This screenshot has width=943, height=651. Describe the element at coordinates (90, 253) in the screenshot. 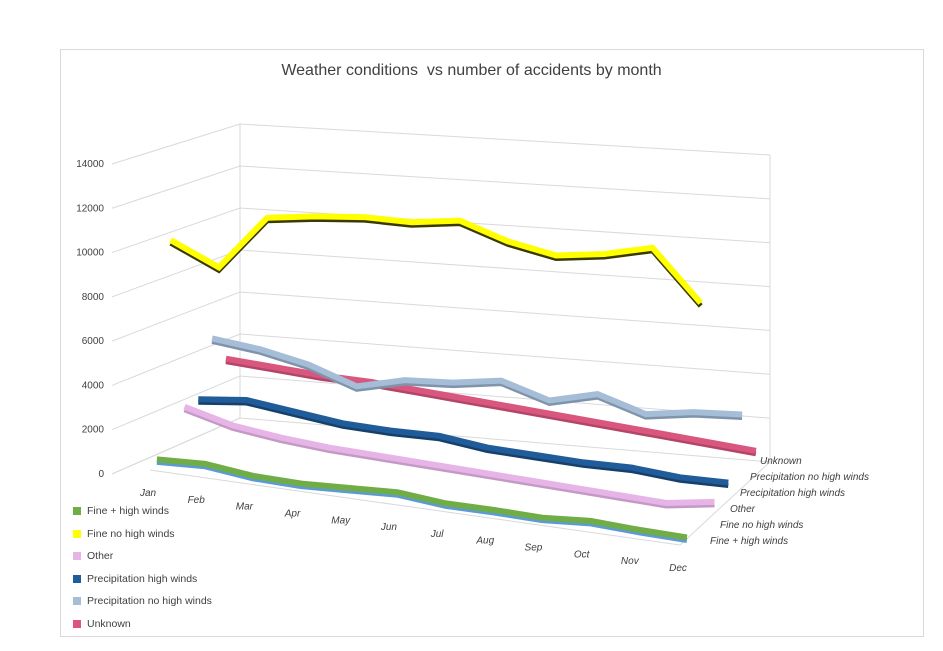

I see `y-tick-label: 10000` at that location.